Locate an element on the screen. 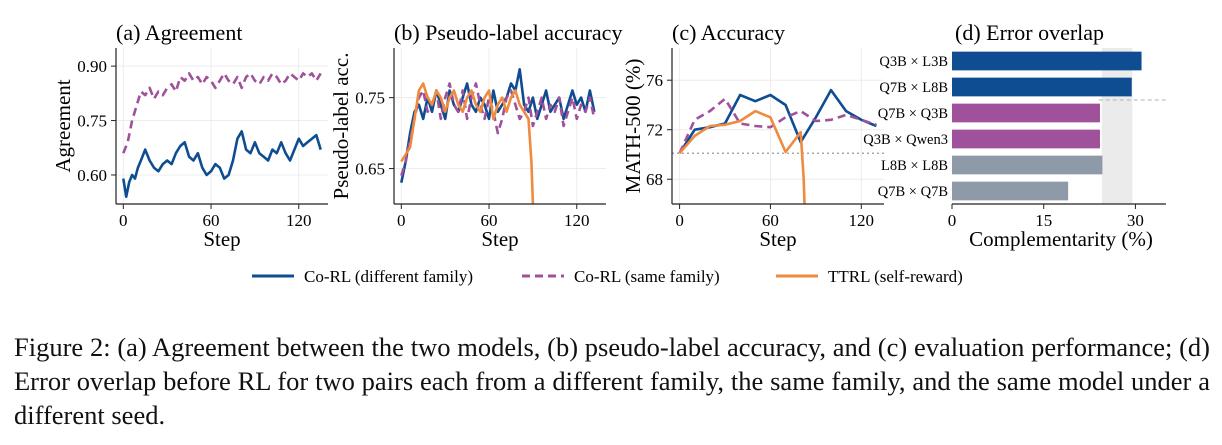 The image size is (1222, 445). y-tick-label: 72 is located at coordinates (654, 130).